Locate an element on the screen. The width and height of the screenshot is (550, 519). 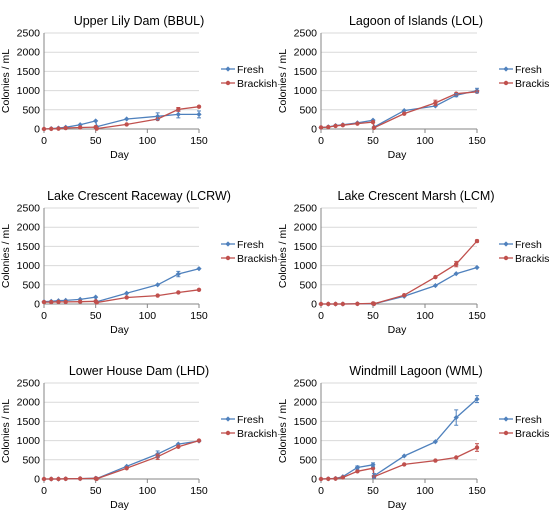
chart-title: Lake Crescent Raceway (LCRW) is located at coordinates (139, 196).